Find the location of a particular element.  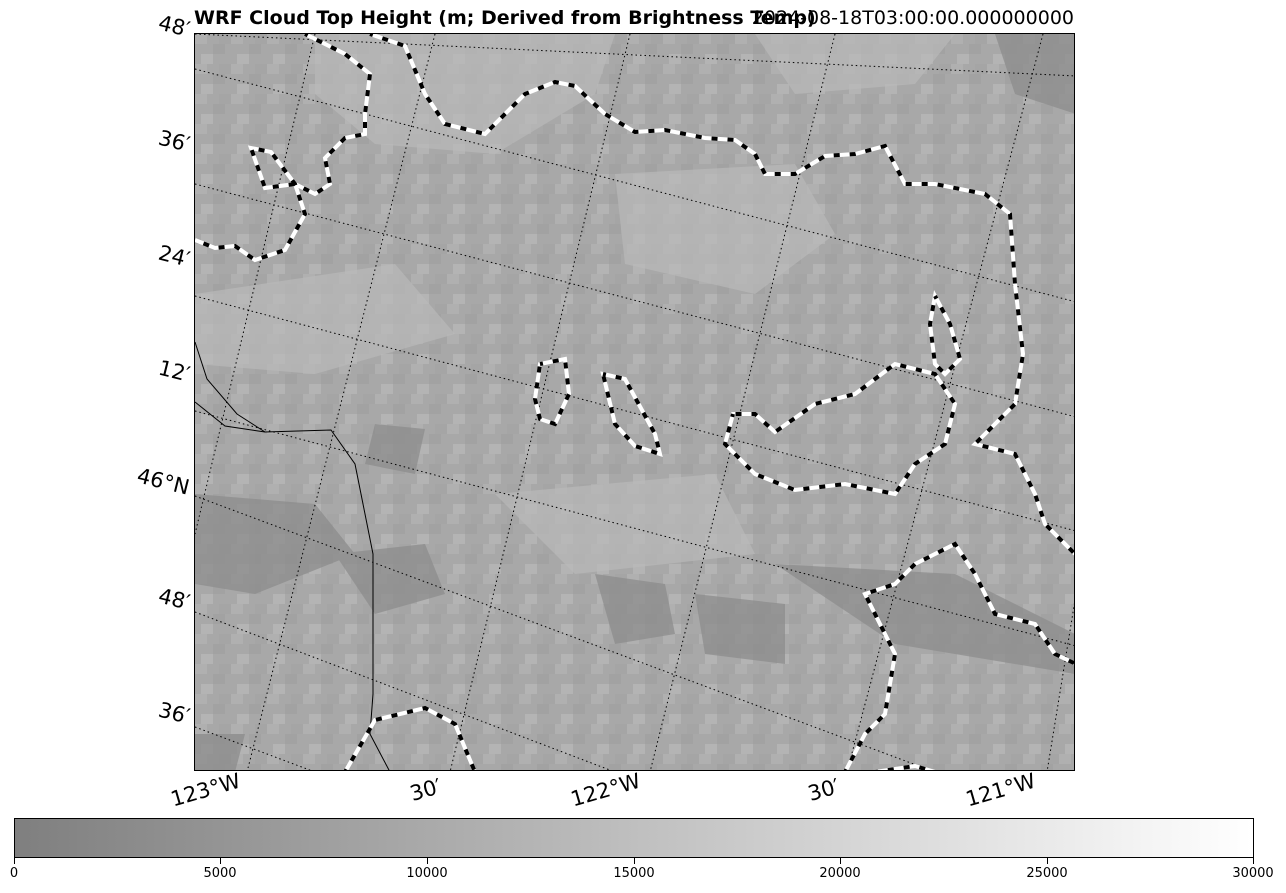

lon-label-122w: 122°W is located at coordinates (606, 790).